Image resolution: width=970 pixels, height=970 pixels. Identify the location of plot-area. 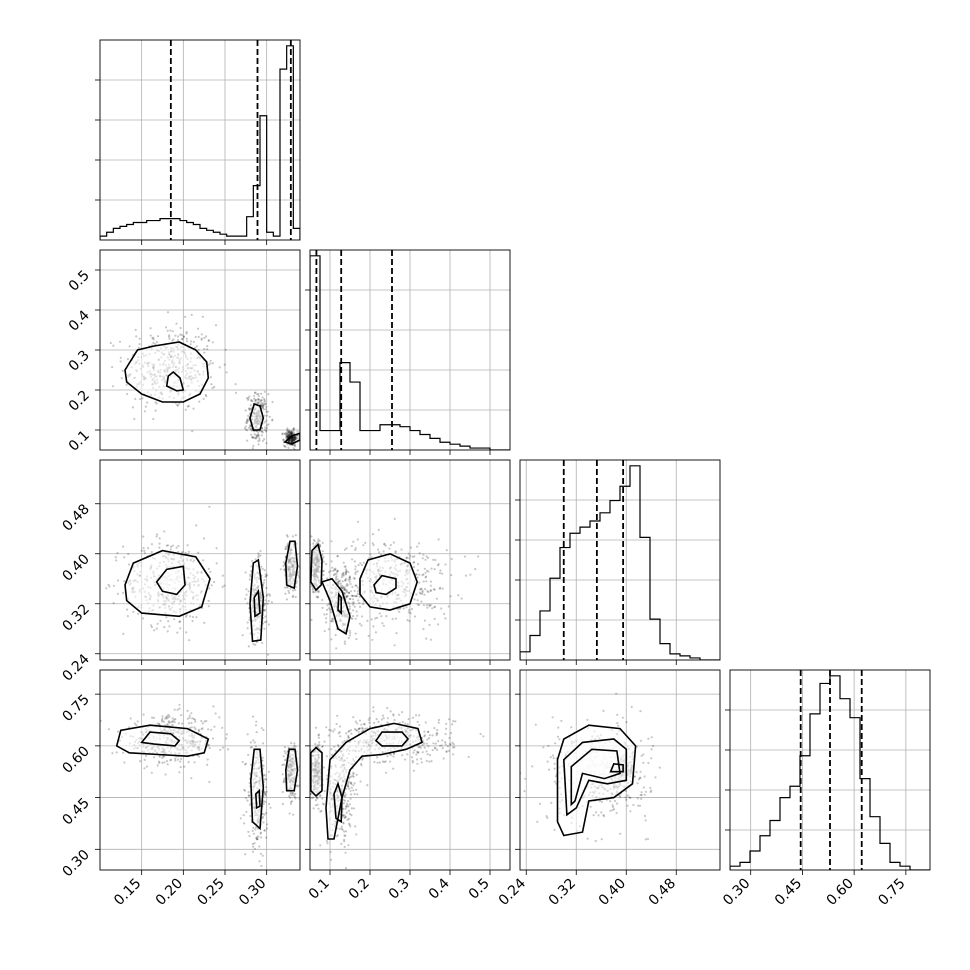
(397, 788).